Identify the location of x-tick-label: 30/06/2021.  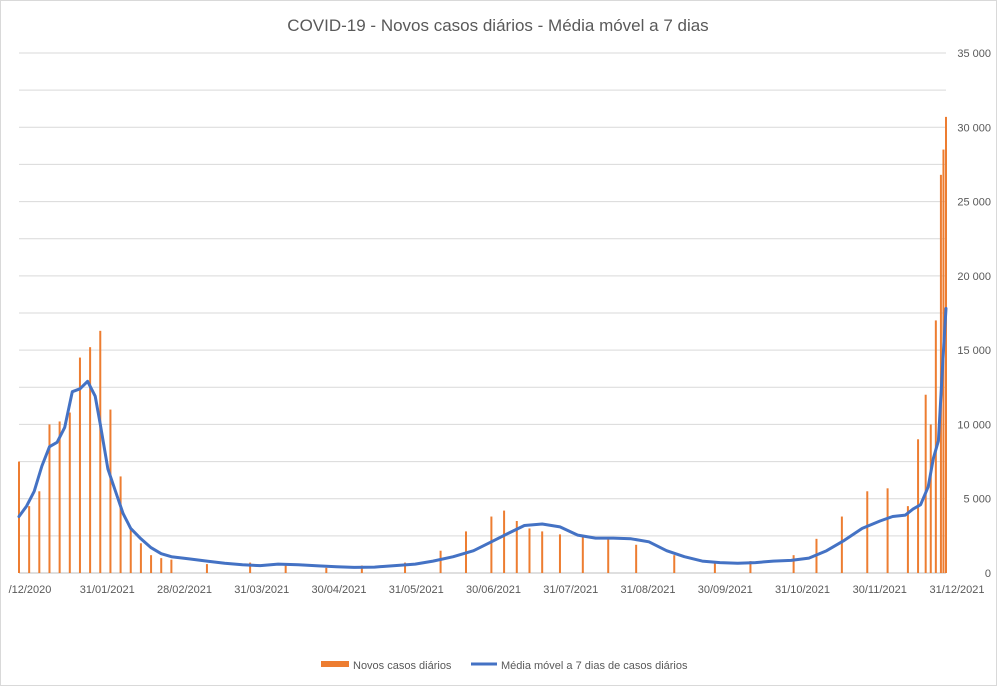
(493, 590).